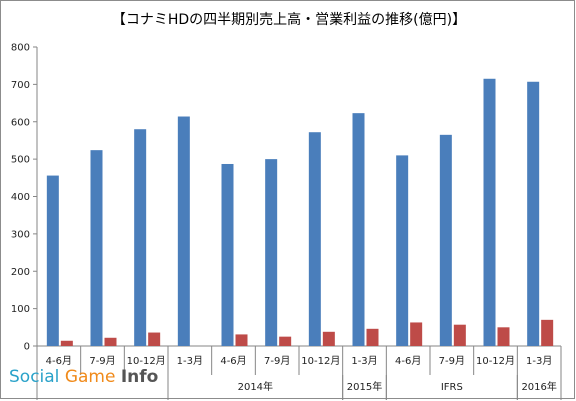 This screenshot has height=401, width=576. What do you see at coordinates (27, 347) in the screenshot?
I see `y-tick-label: 0` at bounding box center [27, 347].